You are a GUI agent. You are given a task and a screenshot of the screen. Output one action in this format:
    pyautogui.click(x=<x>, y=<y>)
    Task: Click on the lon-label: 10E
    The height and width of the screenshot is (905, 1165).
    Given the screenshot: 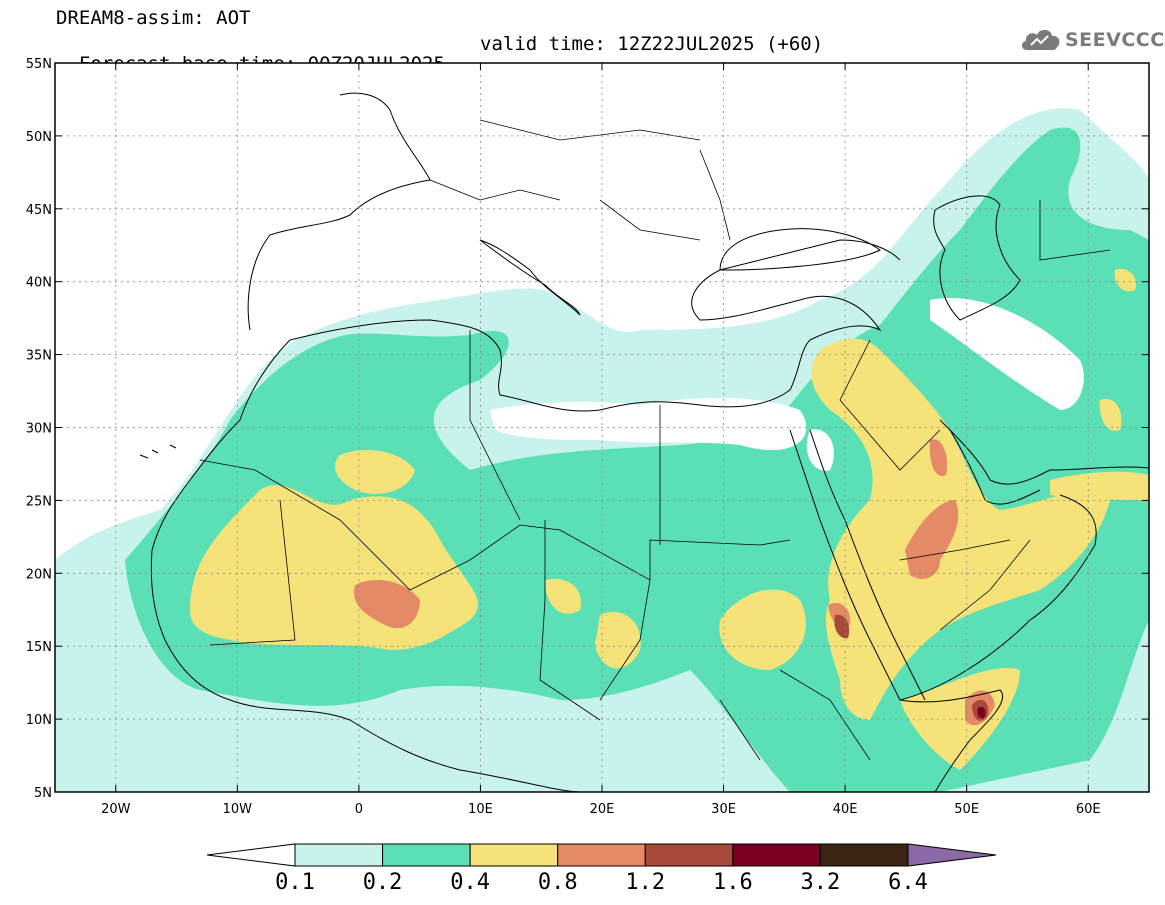 What is the action you would take?
    pyautogui.click(x=480, y=809)
    